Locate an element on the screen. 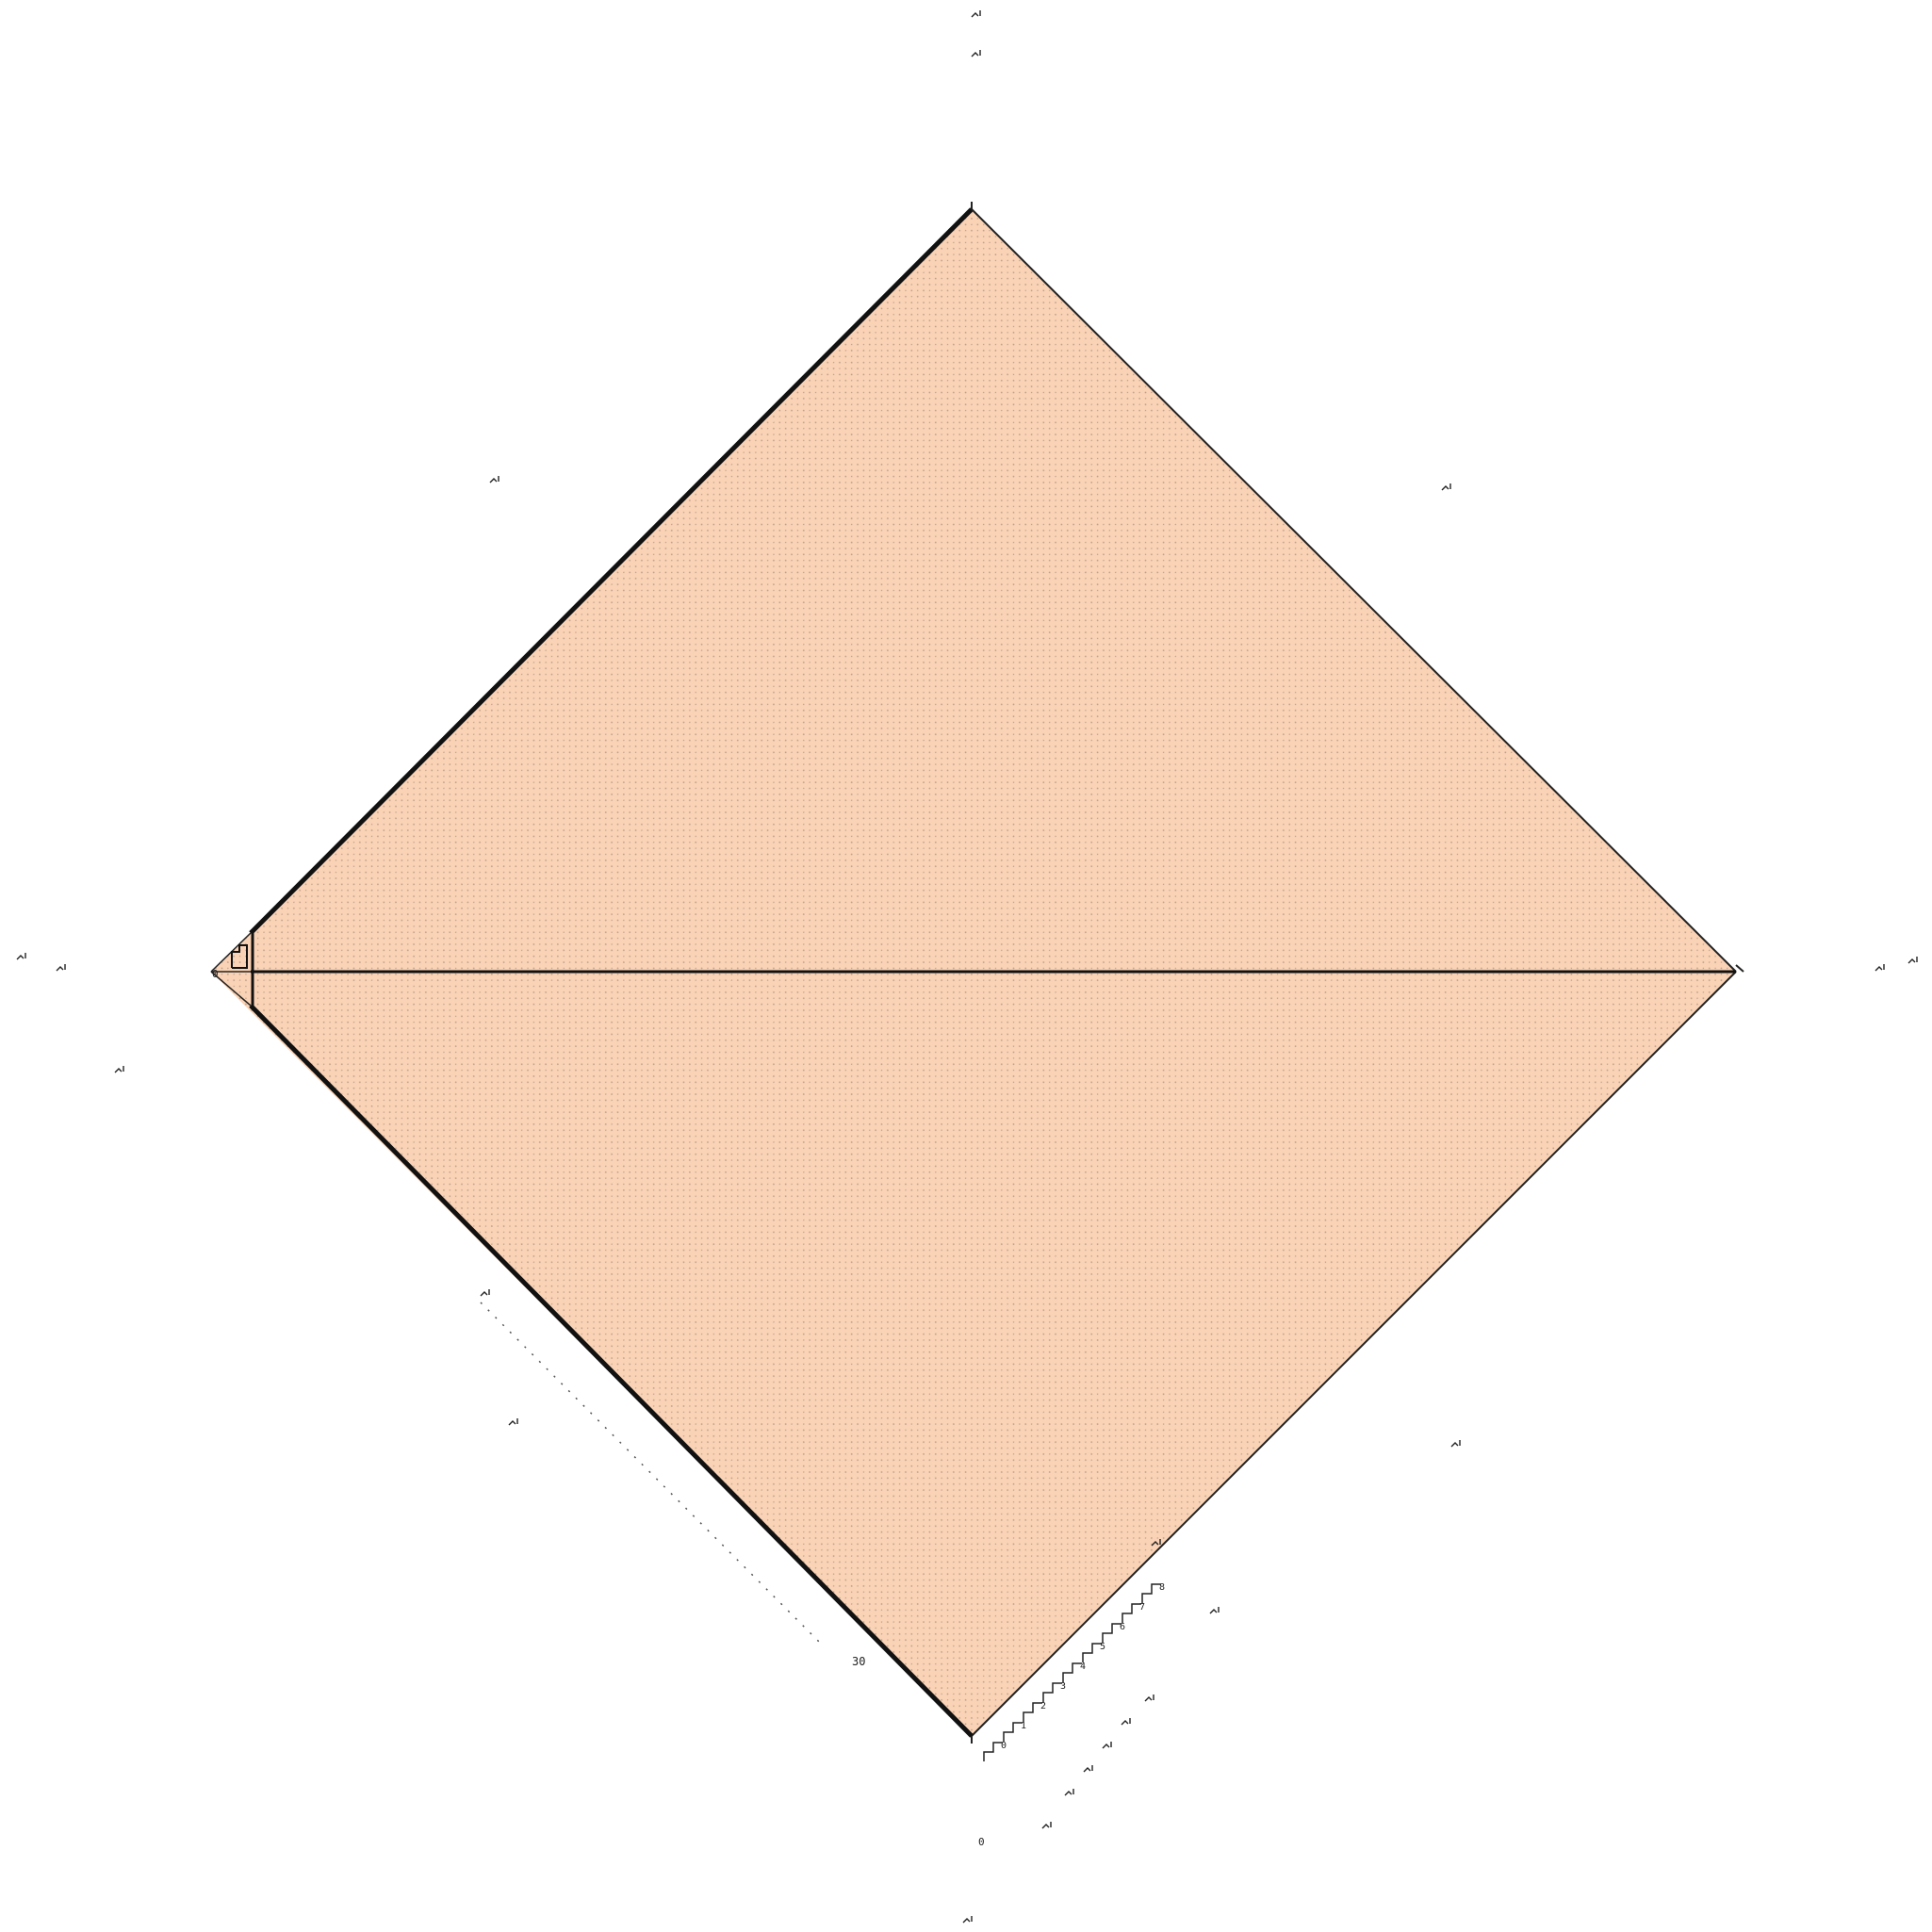 The height and width of the screenshot is (1932, 1932). ladder-tick-label: 8 is located at coordinates (1162, 1587).